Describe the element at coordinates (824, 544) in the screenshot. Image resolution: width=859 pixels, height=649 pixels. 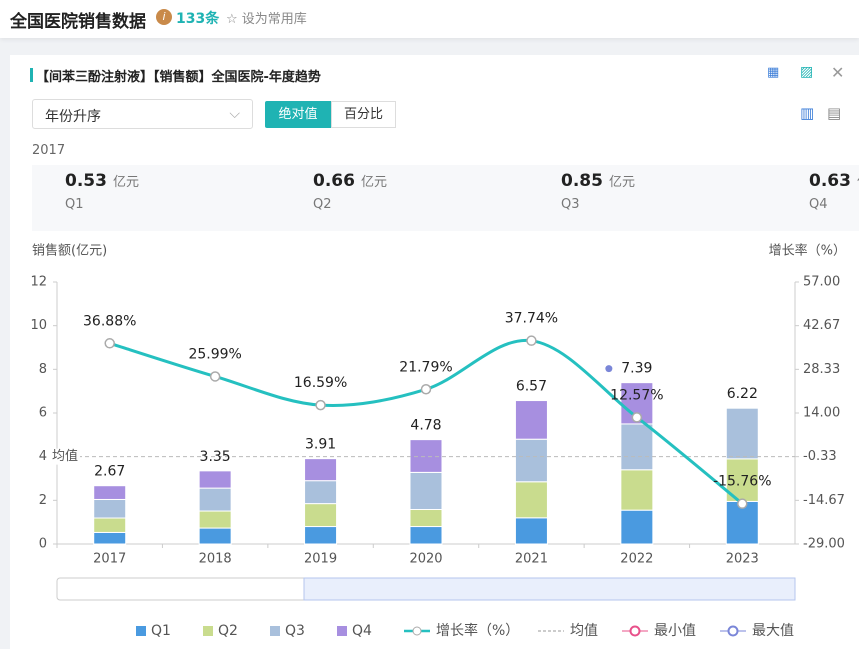
I see `y2-tick-label: -29.00` at that location.